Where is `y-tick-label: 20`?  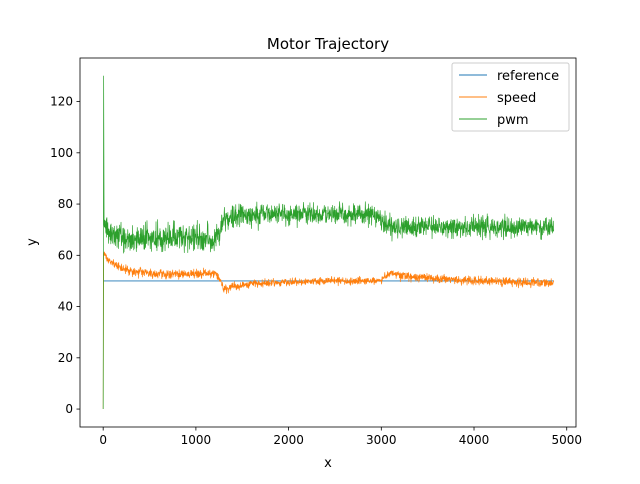 y-tick-label: 20 is located at coordinates (65, 358).